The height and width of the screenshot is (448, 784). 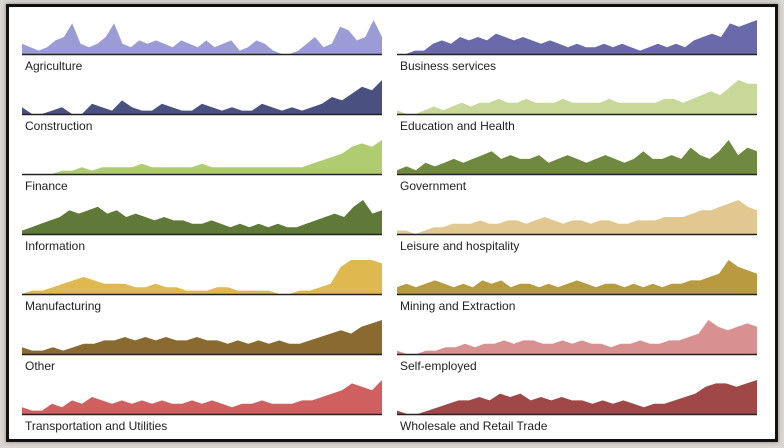 I want to click on series-label: Business services, so click(x=448, y=66).